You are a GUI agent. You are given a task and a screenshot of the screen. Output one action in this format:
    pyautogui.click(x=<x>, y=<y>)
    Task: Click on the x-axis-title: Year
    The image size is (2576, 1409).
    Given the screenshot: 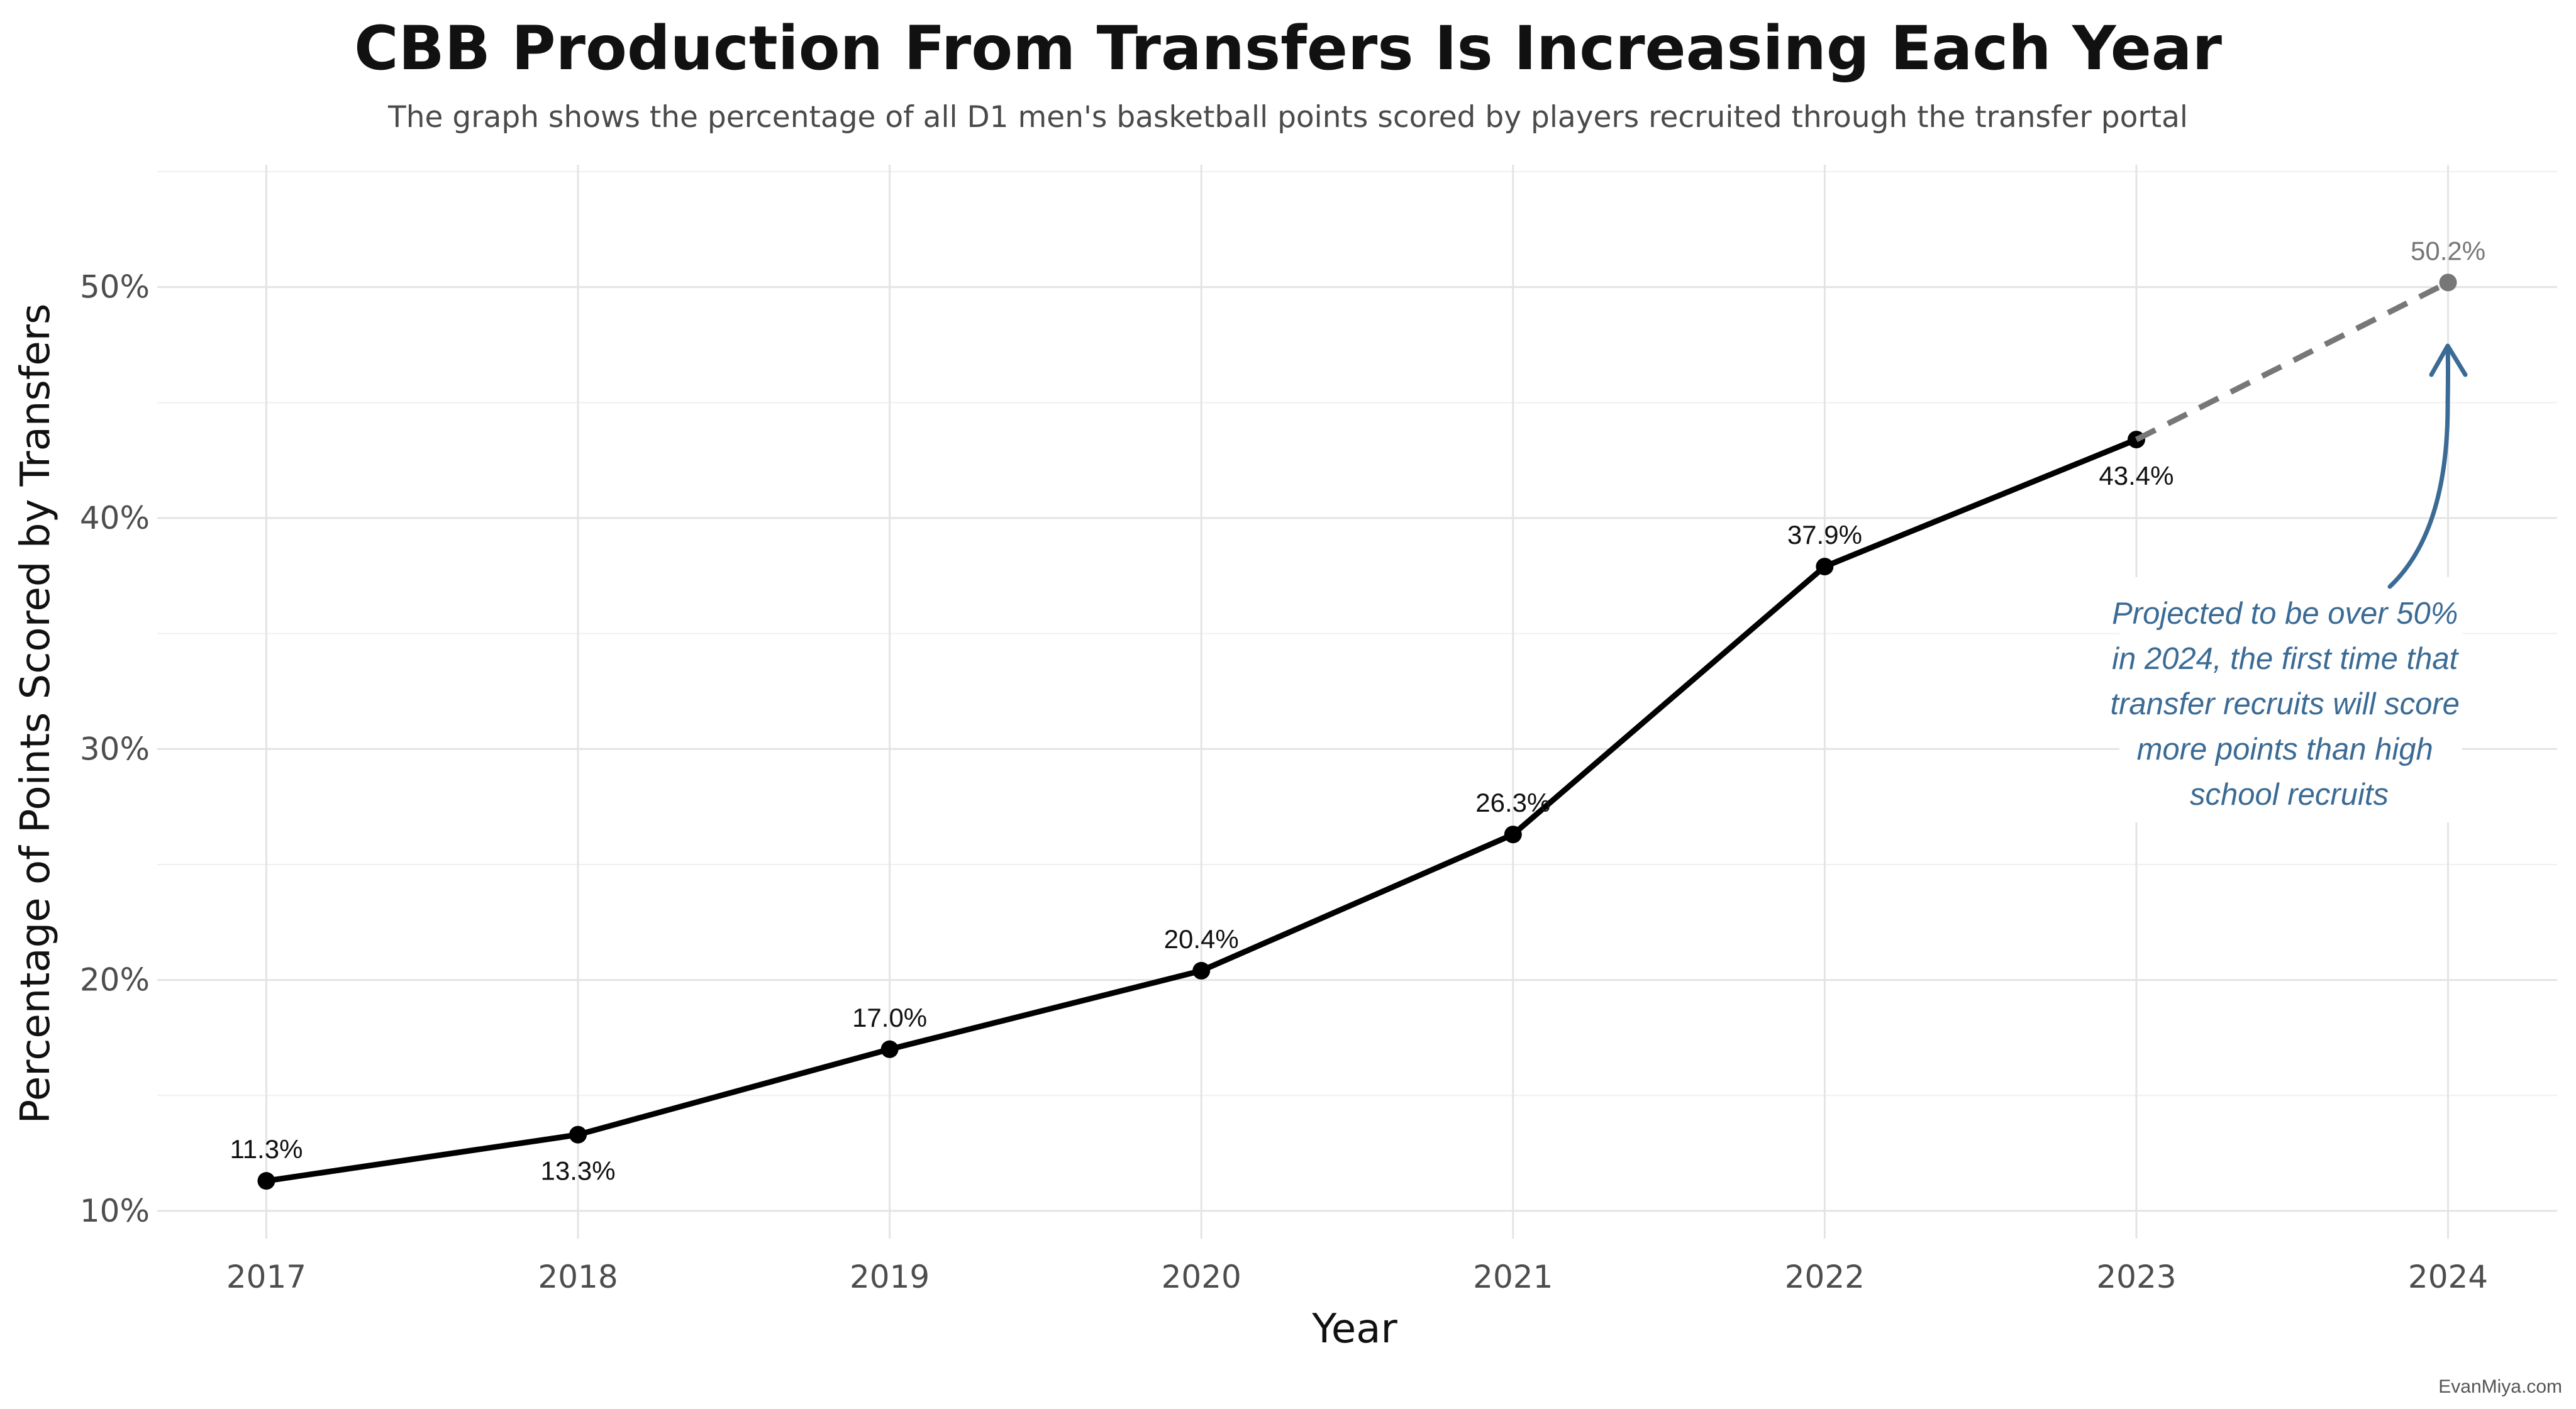 What is the action you would take?
    pyautogui.click(x=1354, y=1329)
    